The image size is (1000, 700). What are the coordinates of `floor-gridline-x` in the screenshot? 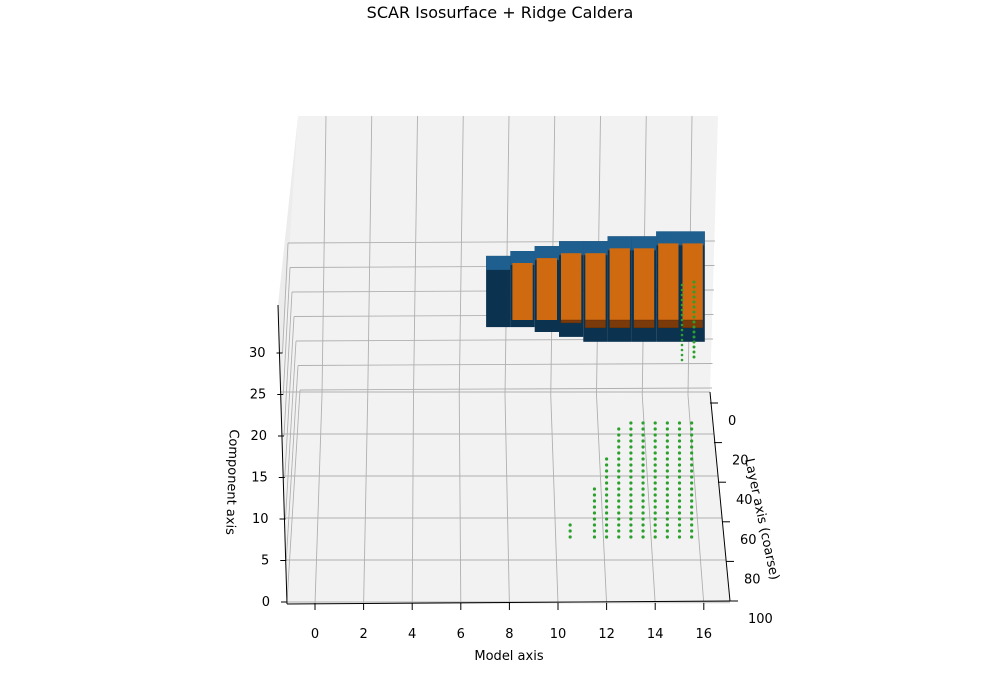 It's located at (318, 499).